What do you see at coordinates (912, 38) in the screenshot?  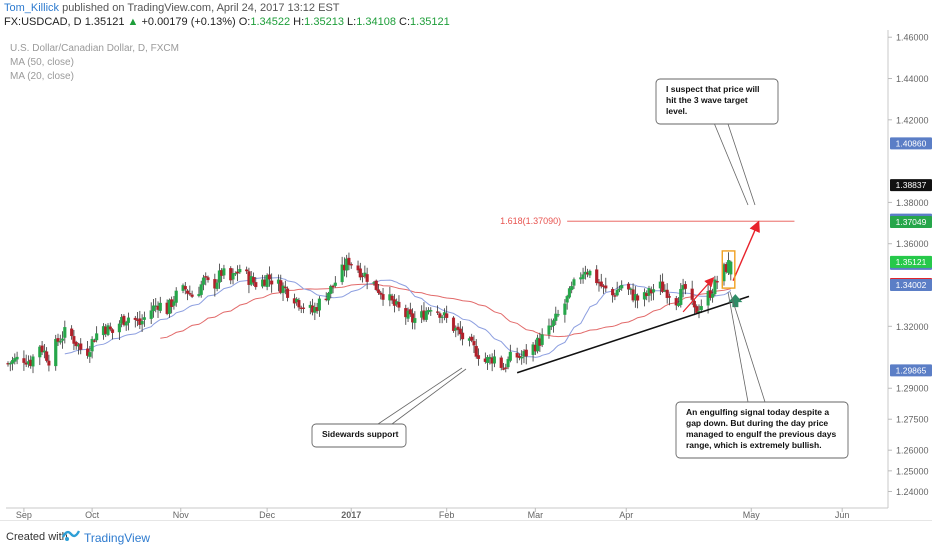 I see `y-tick-label: 1.46000` at bounding box center [912, 38].